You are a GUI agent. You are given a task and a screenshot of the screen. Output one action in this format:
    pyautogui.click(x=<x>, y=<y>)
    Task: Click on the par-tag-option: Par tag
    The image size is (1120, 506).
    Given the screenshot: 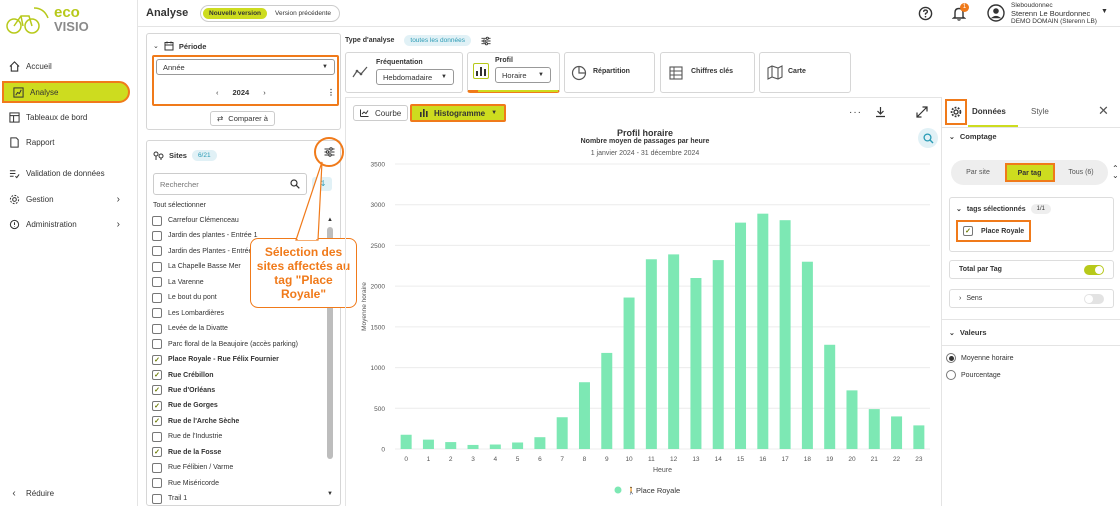 What is the action you would take?
    pyautogui.click(x=1029, y=172)
    